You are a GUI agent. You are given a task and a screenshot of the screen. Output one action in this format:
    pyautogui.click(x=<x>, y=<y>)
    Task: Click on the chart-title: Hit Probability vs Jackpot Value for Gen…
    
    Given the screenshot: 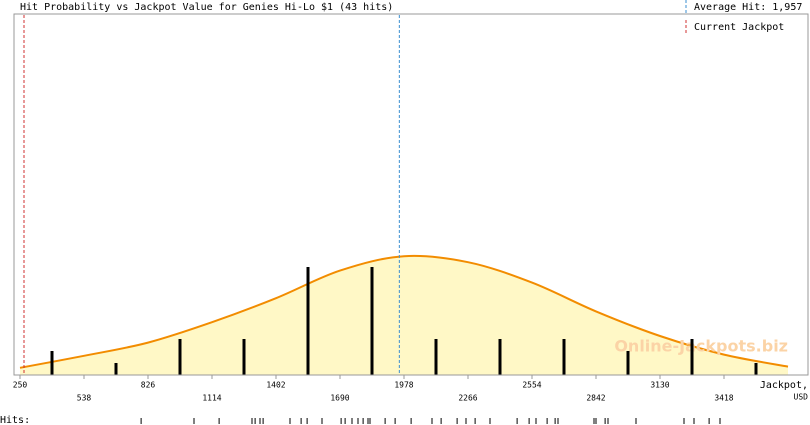 What is the action you would take?
    pyautogui.click(x=206, y=7)
    